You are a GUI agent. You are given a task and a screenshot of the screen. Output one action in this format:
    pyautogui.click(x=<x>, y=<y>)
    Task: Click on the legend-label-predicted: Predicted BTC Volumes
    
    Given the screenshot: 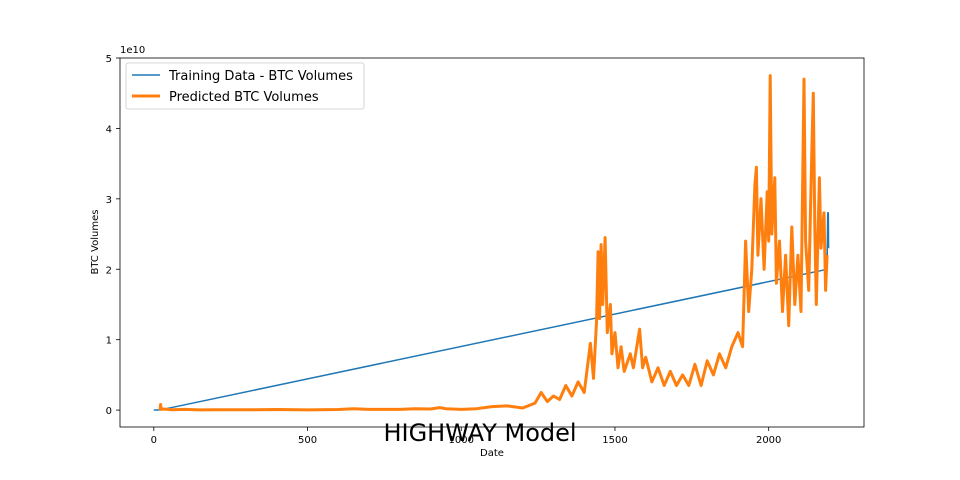 What is the action you would take?
    pyautogui.click(x=244, y=97)
    